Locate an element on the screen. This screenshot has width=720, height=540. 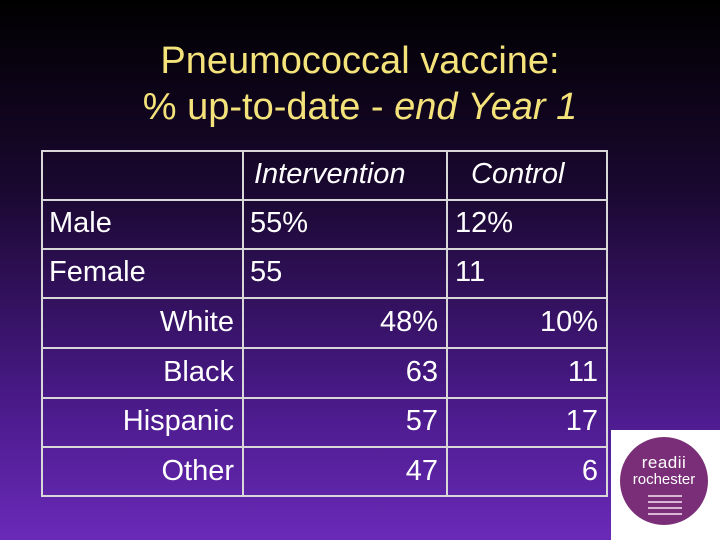
hispanic-control-value: 17 is located at coordinates (581, 421).